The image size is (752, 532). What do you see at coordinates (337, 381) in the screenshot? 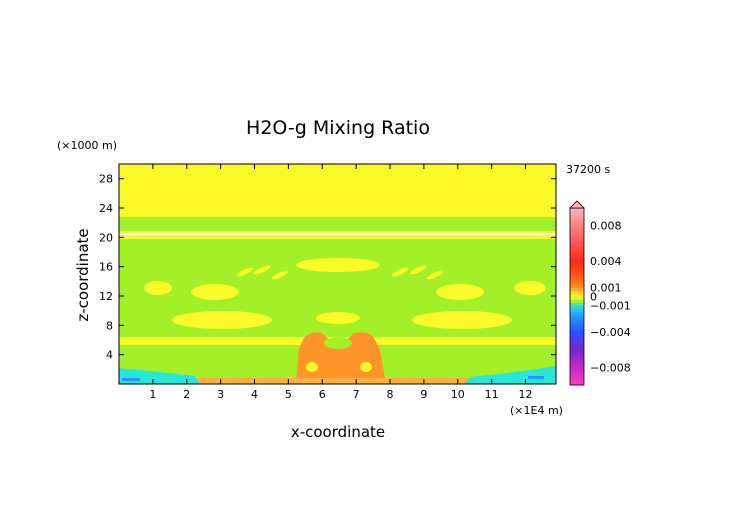
I see `surface-orange` at bounding box center [337, 381].